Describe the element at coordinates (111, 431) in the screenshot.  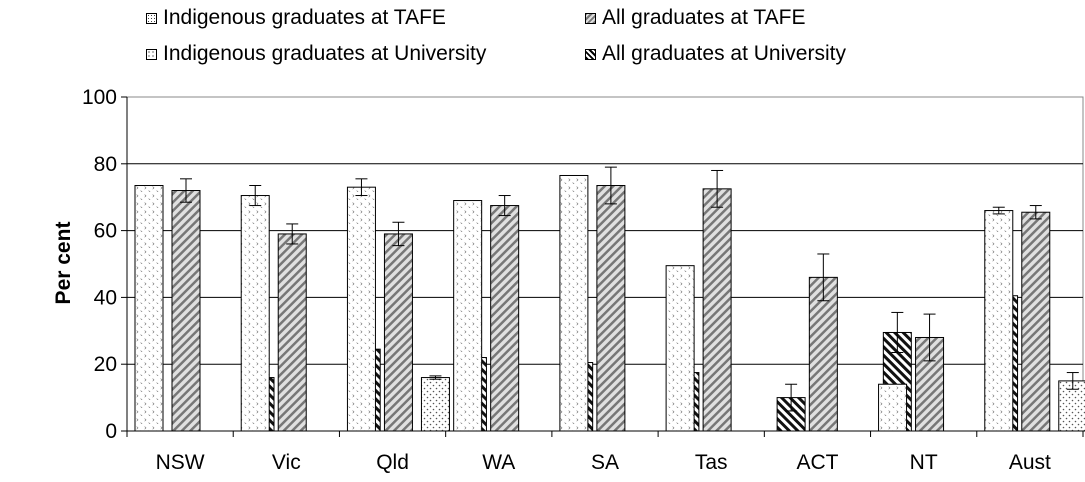
I see `y-tick-label: 0` at that location.